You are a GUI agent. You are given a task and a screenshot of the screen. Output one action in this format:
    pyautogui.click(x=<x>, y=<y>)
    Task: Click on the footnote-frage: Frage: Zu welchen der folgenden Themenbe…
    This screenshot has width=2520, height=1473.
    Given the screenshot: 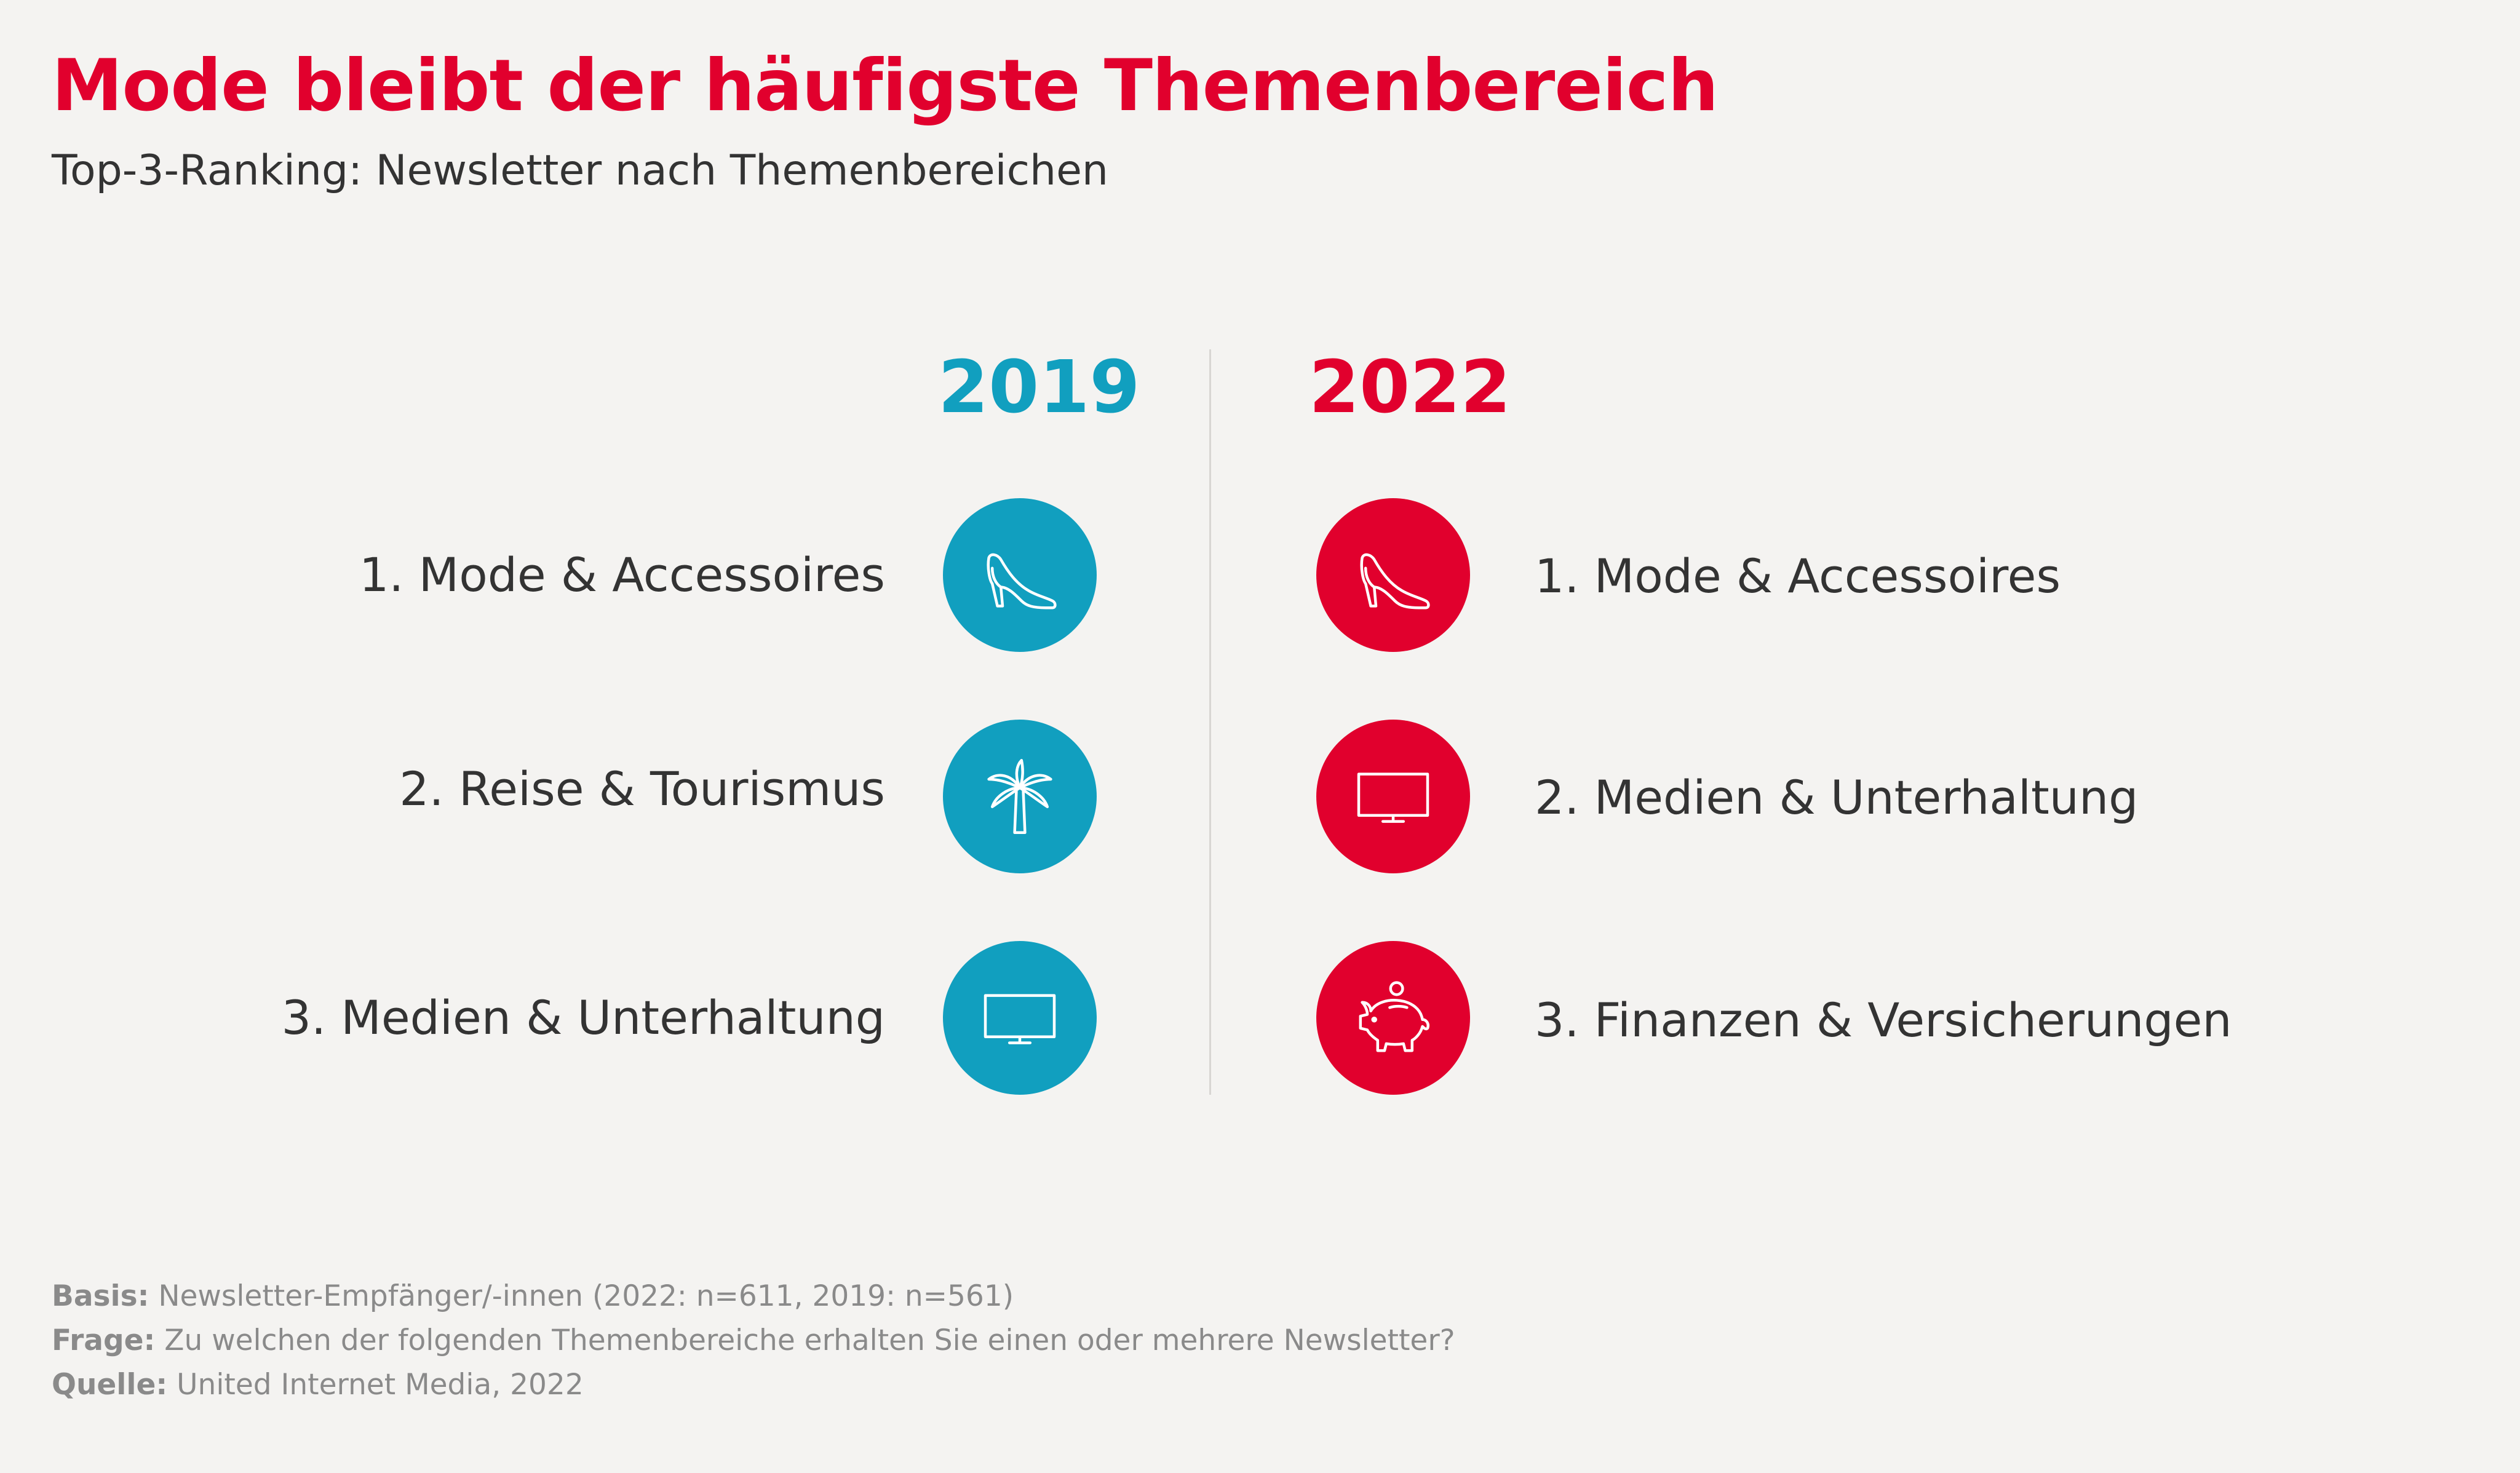 What is the action you would take?
    pyautogui.click(x=753, y=1341)
    